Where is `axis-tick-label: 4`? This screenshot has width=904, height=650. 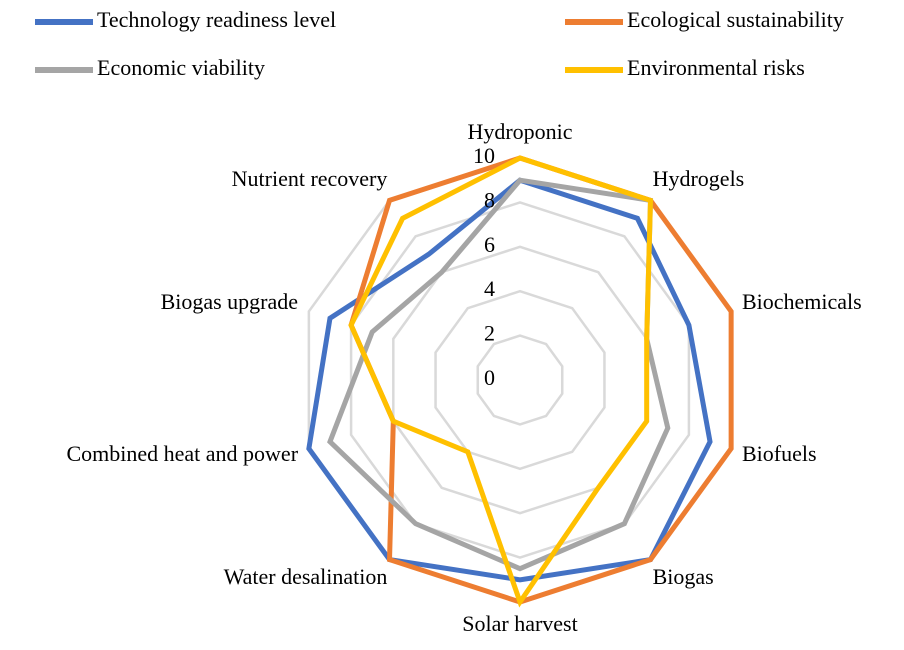 axis-tick-label: 4 is located at coordinates (489, 288).